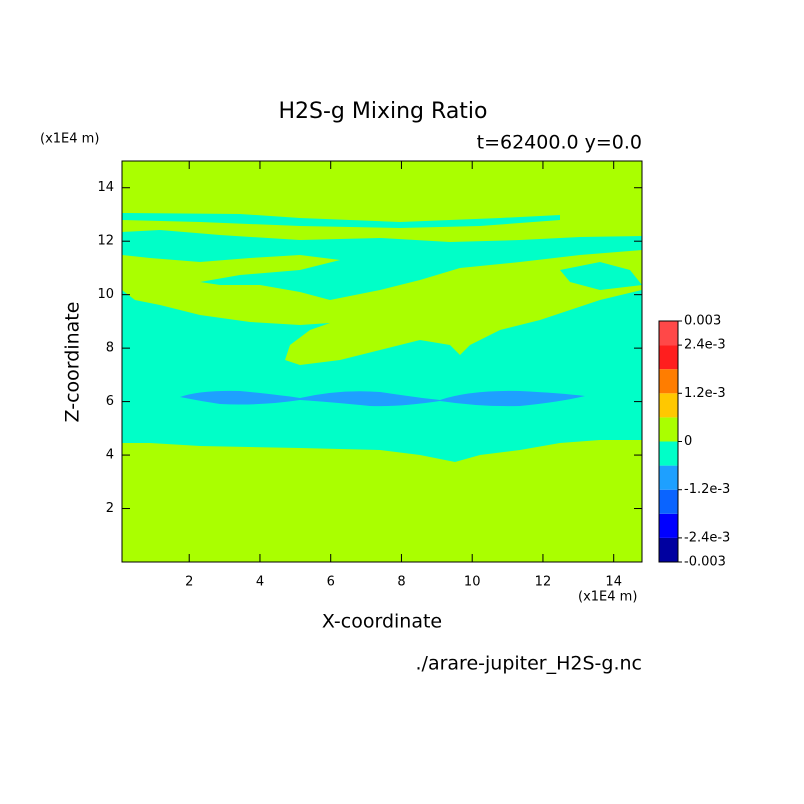 The height and width of the screenshot is (804, 804). What do you see at coordinates (105, 187) in the screenshot?
I see `y-tick-label: 14` at bounding box center [105, 187].